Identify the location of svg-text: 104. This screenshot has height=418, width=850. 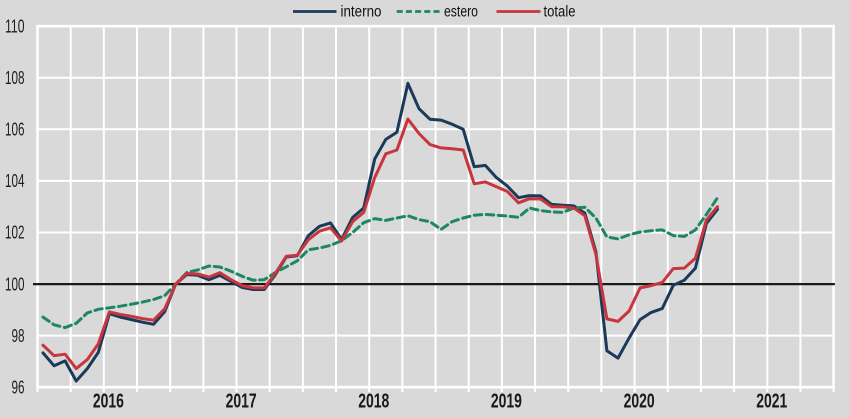
(15, 181).